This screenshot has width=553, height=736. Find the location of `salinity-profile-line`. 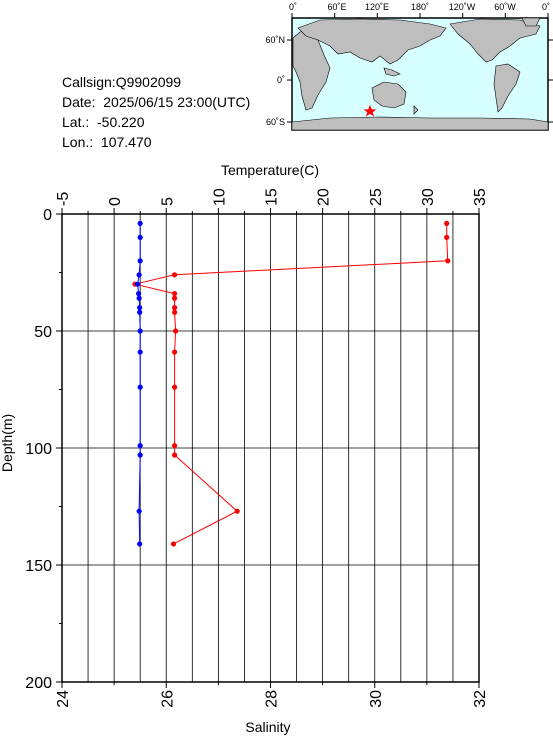

salinity-profile-line is located at coordinates (139, 383).